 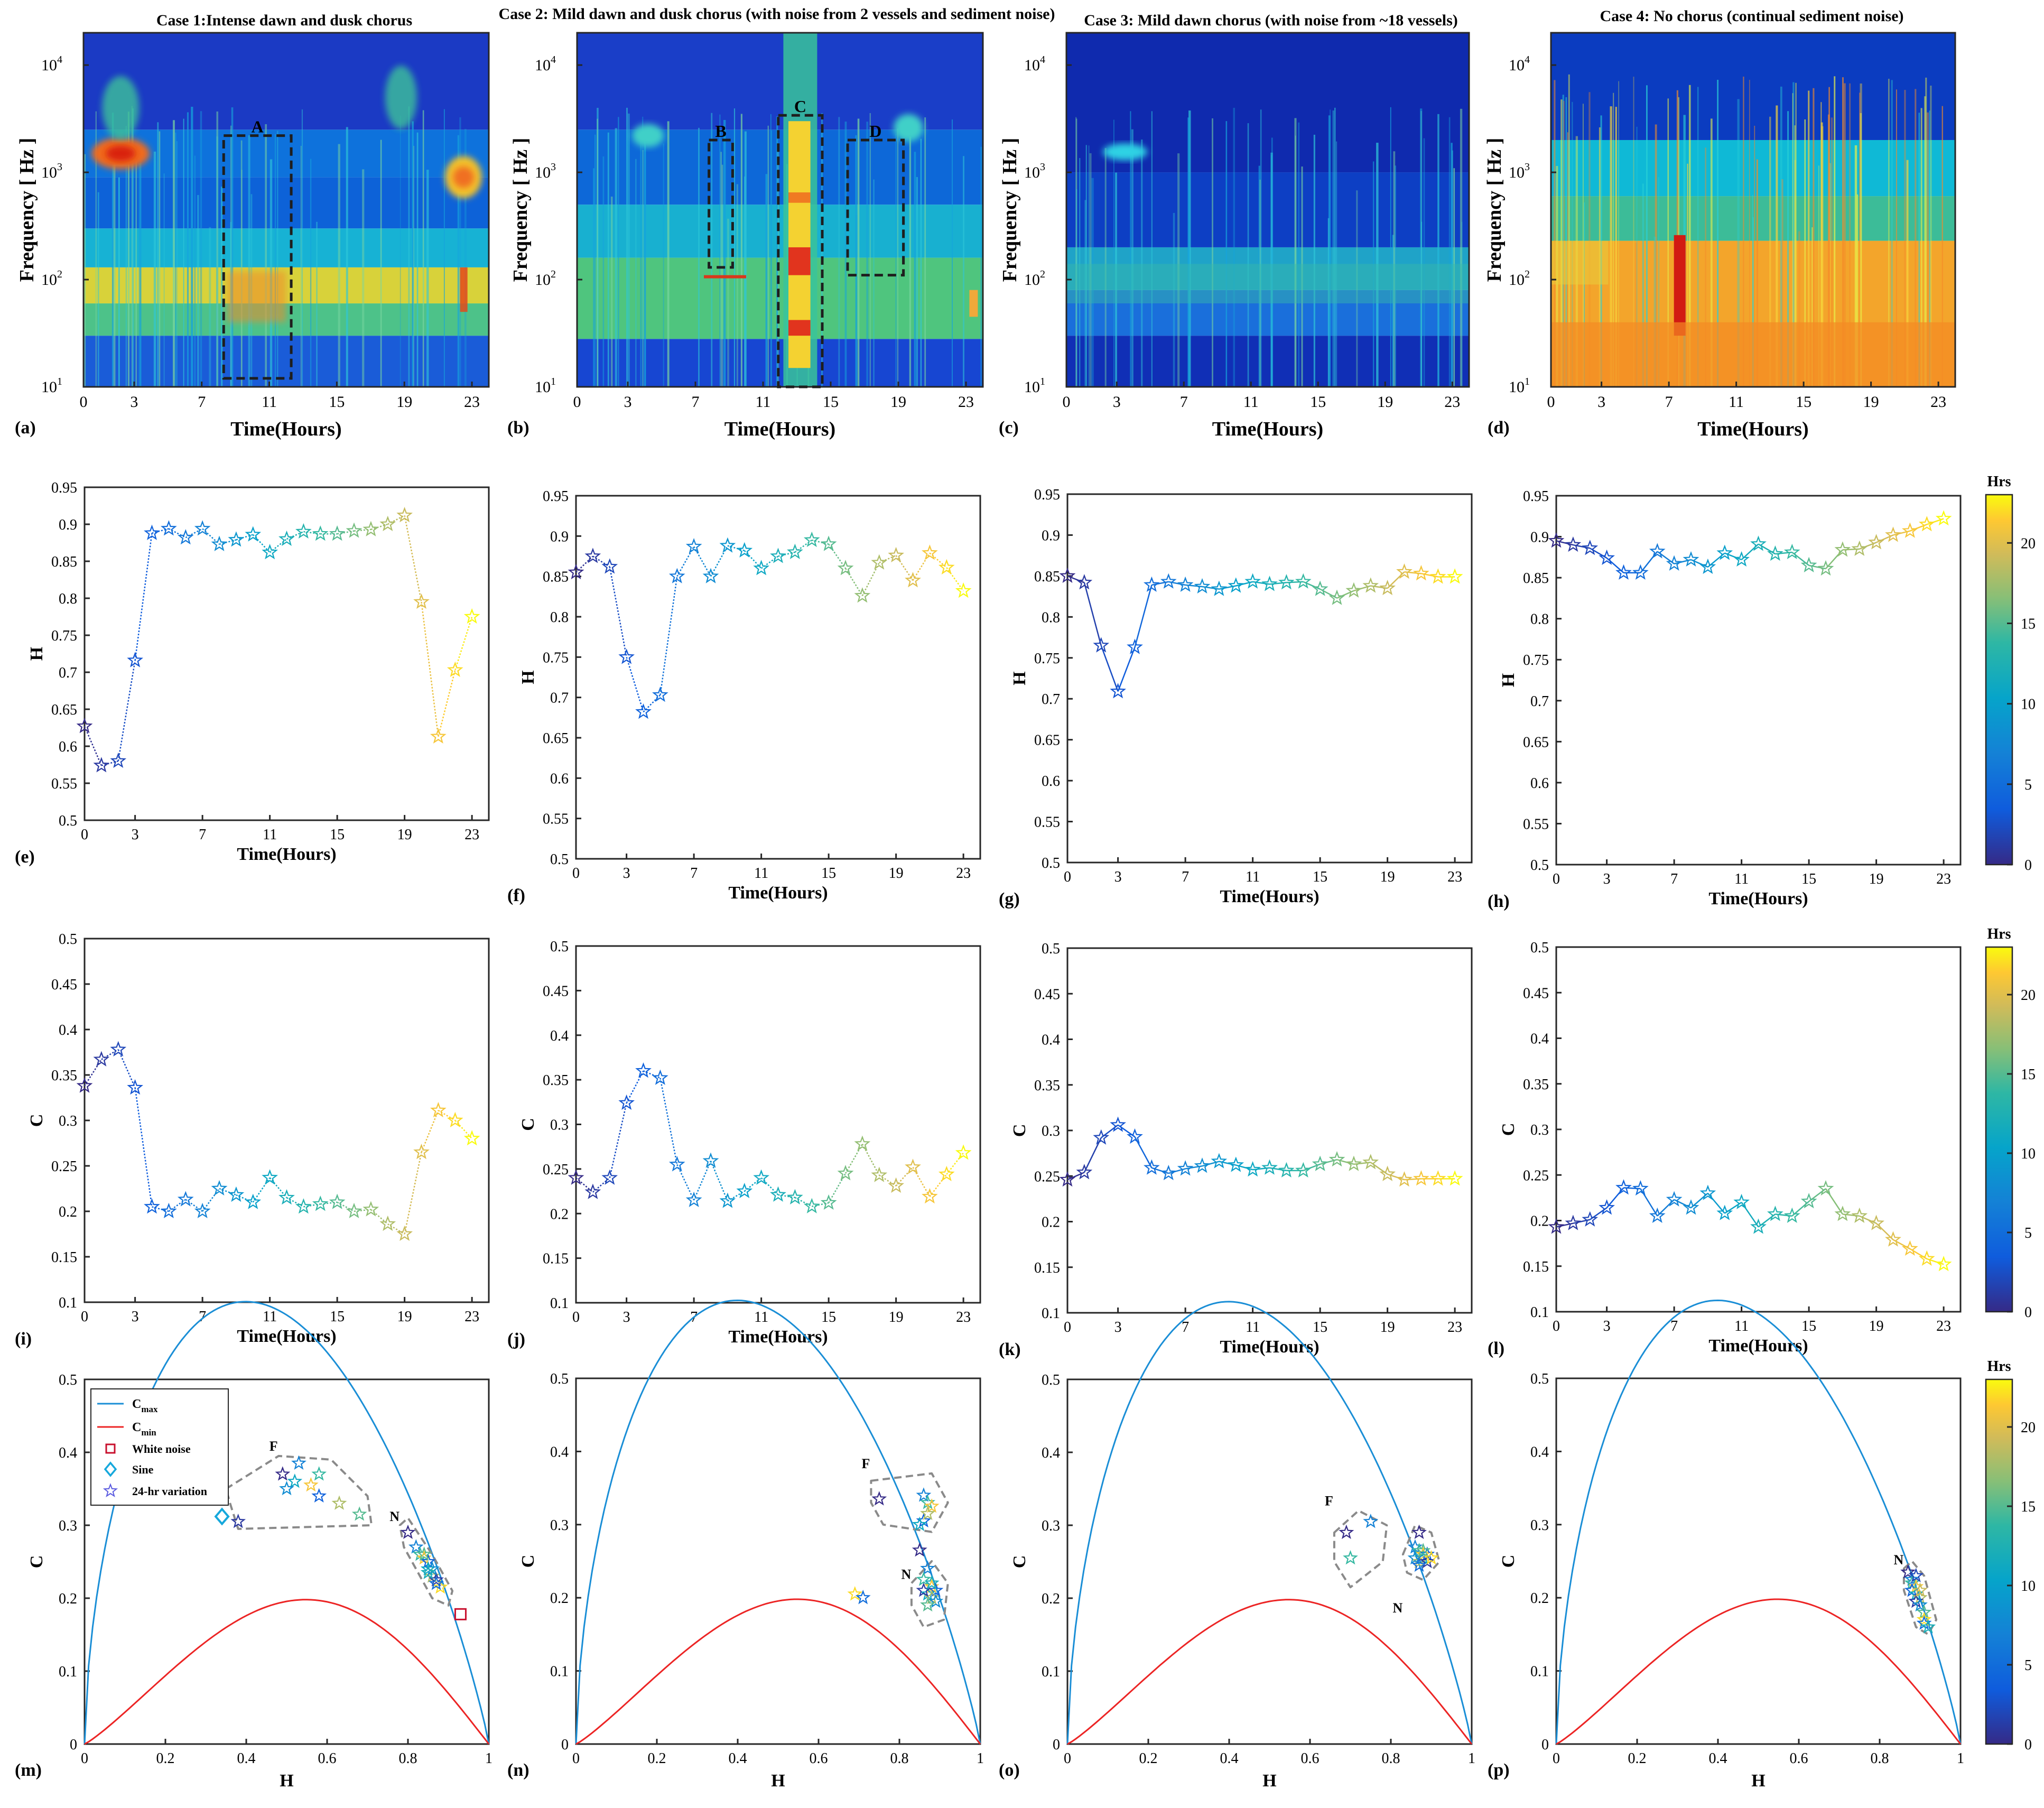 I want to click on y-tick-label: 0.1, so click(x=1539, y=1672).